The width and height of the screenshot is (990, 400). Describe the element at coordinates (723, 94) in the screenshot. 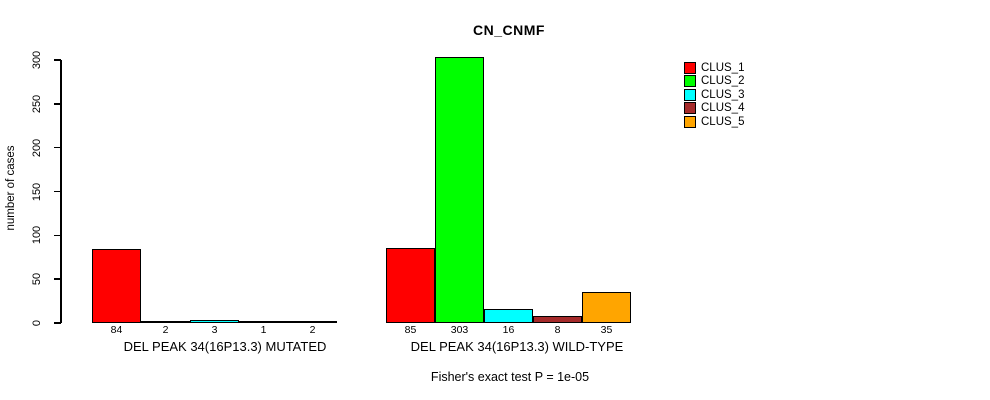

I see `legend-label: CLUS_3` at that location.